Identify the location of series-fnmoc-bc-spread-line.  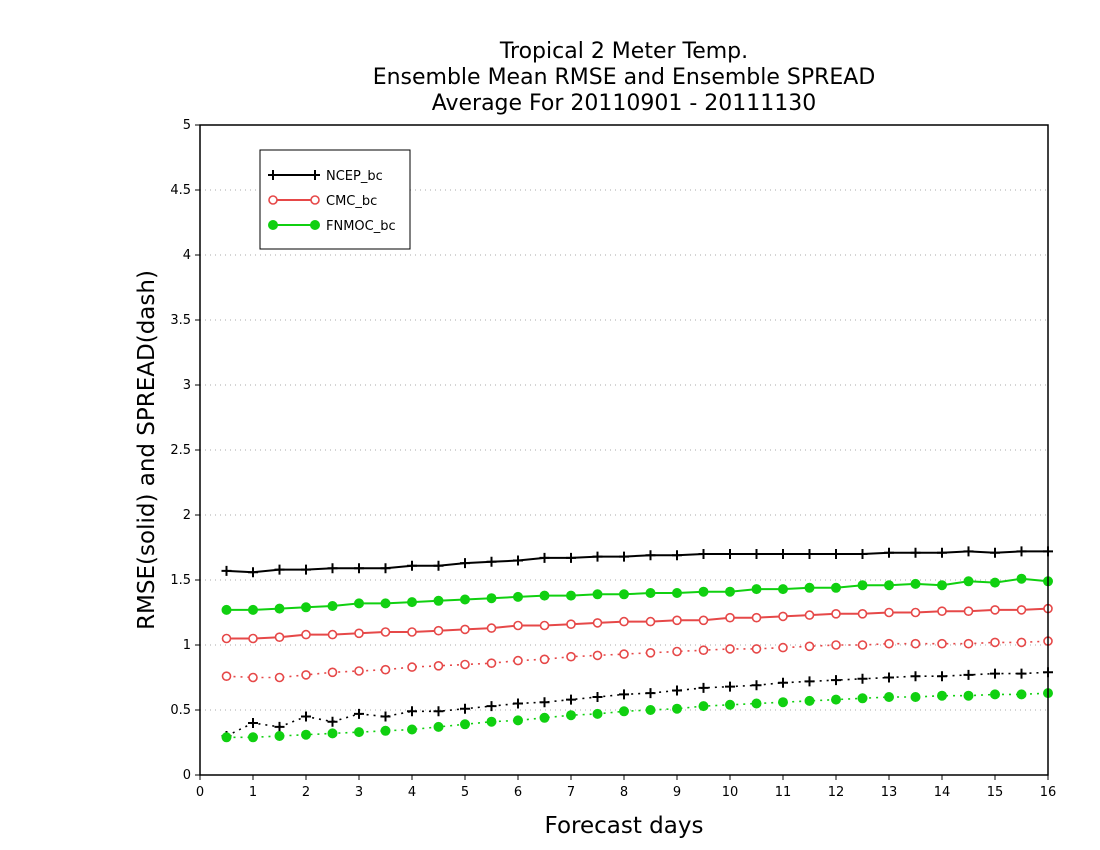
(637, 715).